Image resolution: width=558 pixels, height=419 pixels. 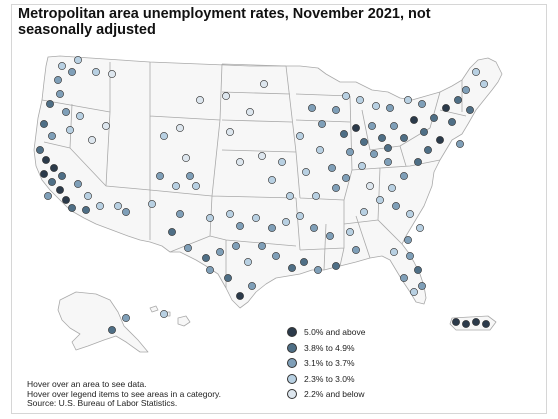 I want to click on legend-item-3-8-to-4-9: 3.8% to 4.9%, so click(x=352, y=348).